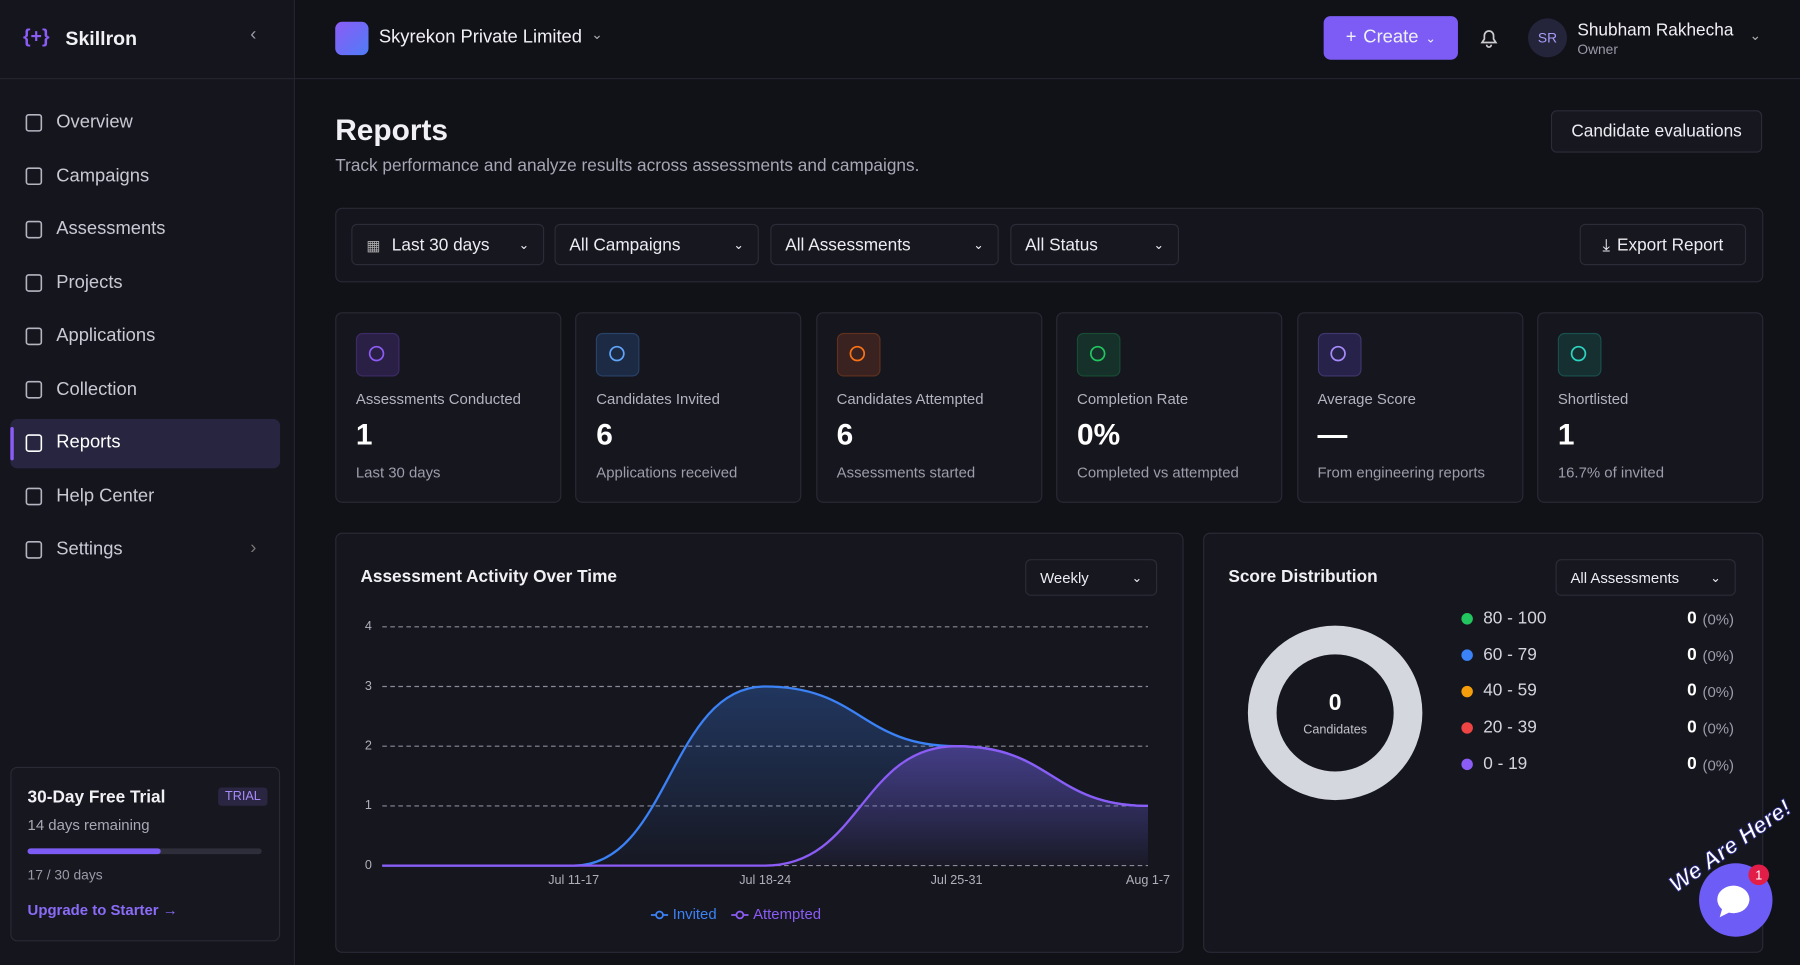 The height and width of the screenshot is (965, 1800). Describe the element at coordinates (1510, 727) in the screenshot. I see `score-range: 20 - 39` at that location.